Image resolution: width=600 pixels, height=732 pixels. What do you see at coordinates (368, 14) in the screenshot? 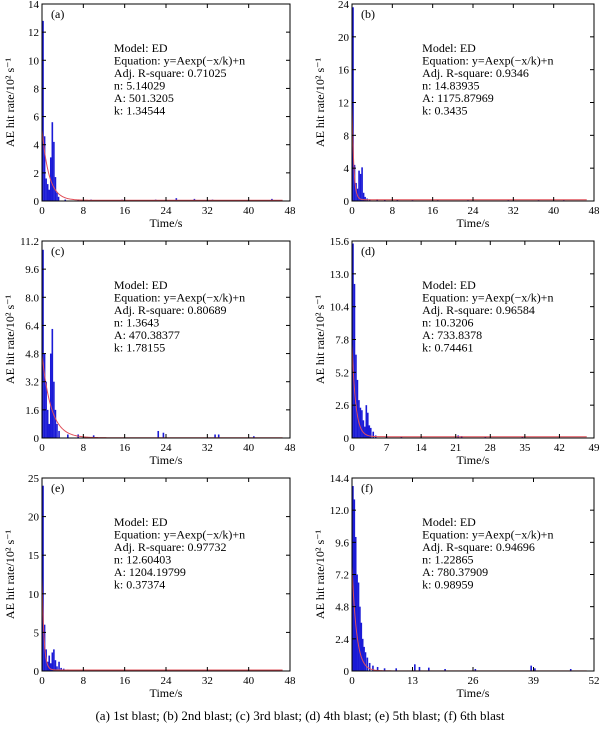
I see `panel-label: (b)` at bounding box center [368, 14].